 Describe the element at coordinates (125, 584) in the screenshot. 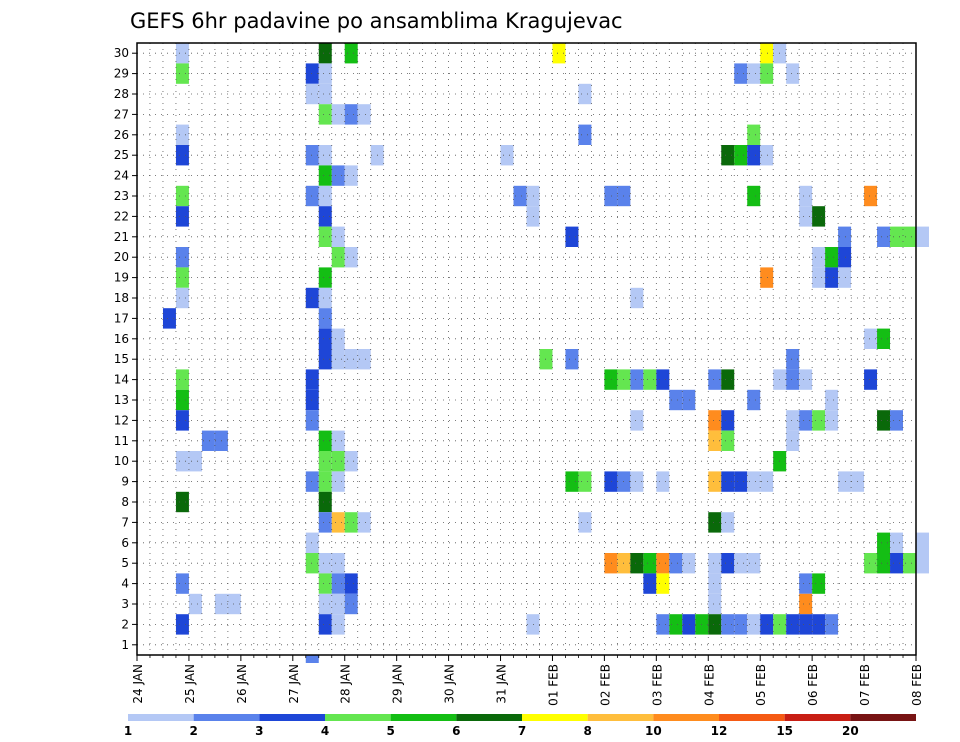

I see `y-tick-label: 4` at that location.